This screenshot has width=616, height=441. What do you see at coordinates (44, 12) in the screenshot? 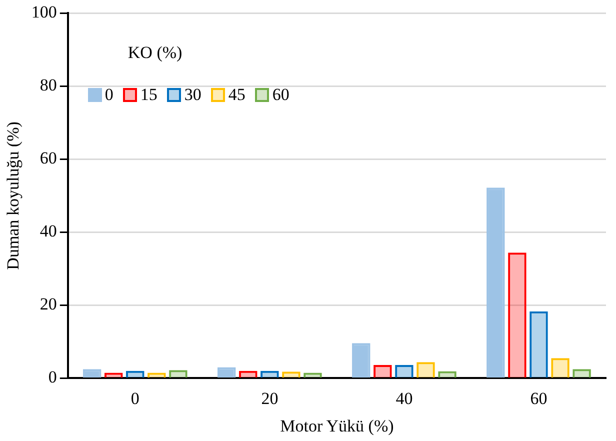
I see `y-tick-label: 100` at bounding box center [44, 12].